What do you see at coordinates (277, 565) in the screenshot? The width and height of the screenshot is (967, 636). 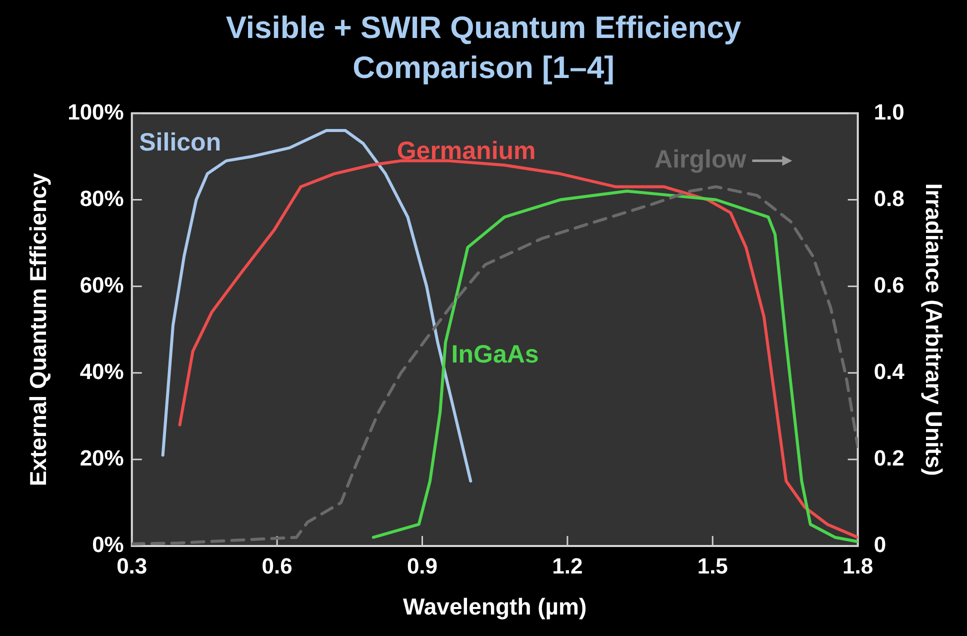 I see `x-tick-label: 0.6` at bounding box center [277, 565].